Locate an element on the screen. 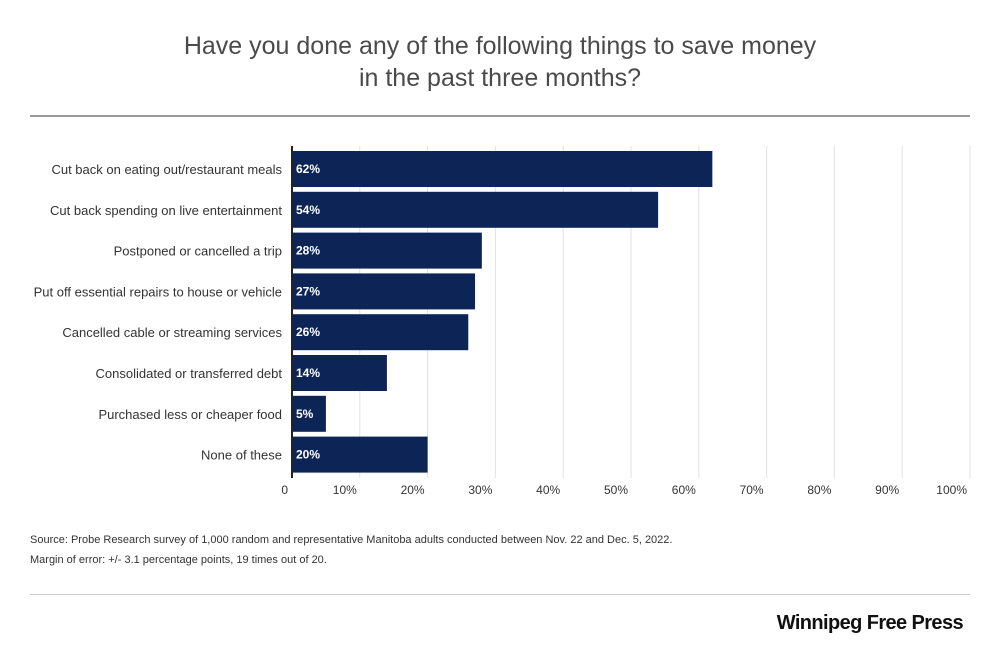 The height and width of the screenshot is (658, 1000). bar-value-label-2: 28% is located at coordinates (308, 251).